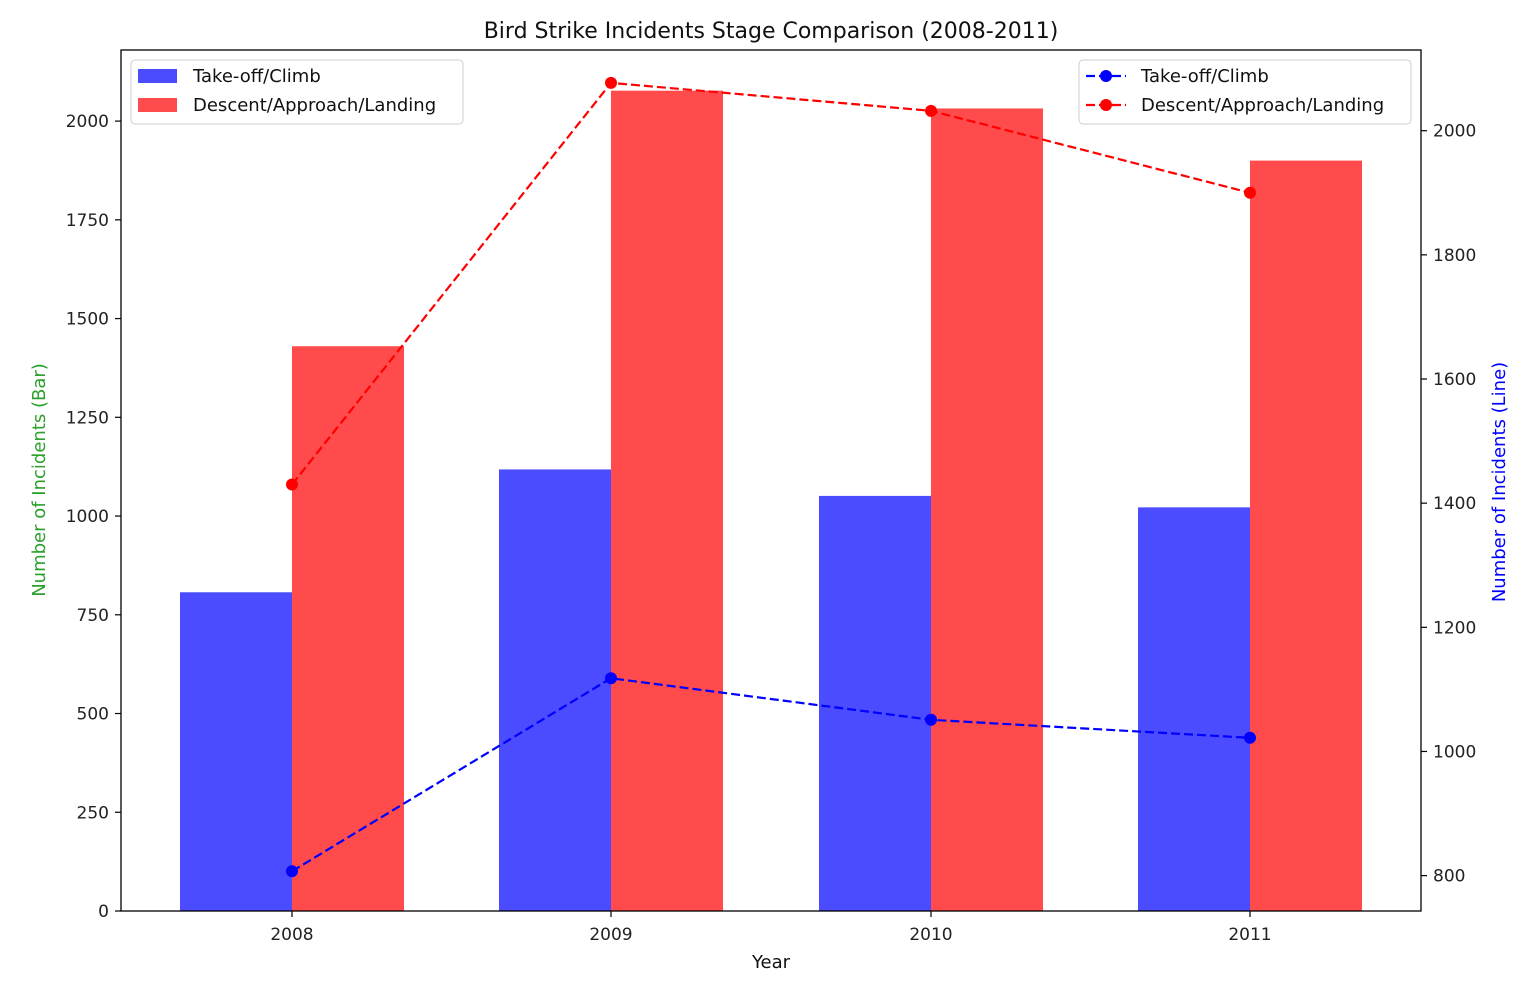 The height and width of the screenshot is (994, 1528). What do you see at coordinates (1454, 380) in the screenshot?
I see `y-right-tick-label: 1600` at bounding box center [1454, 380].